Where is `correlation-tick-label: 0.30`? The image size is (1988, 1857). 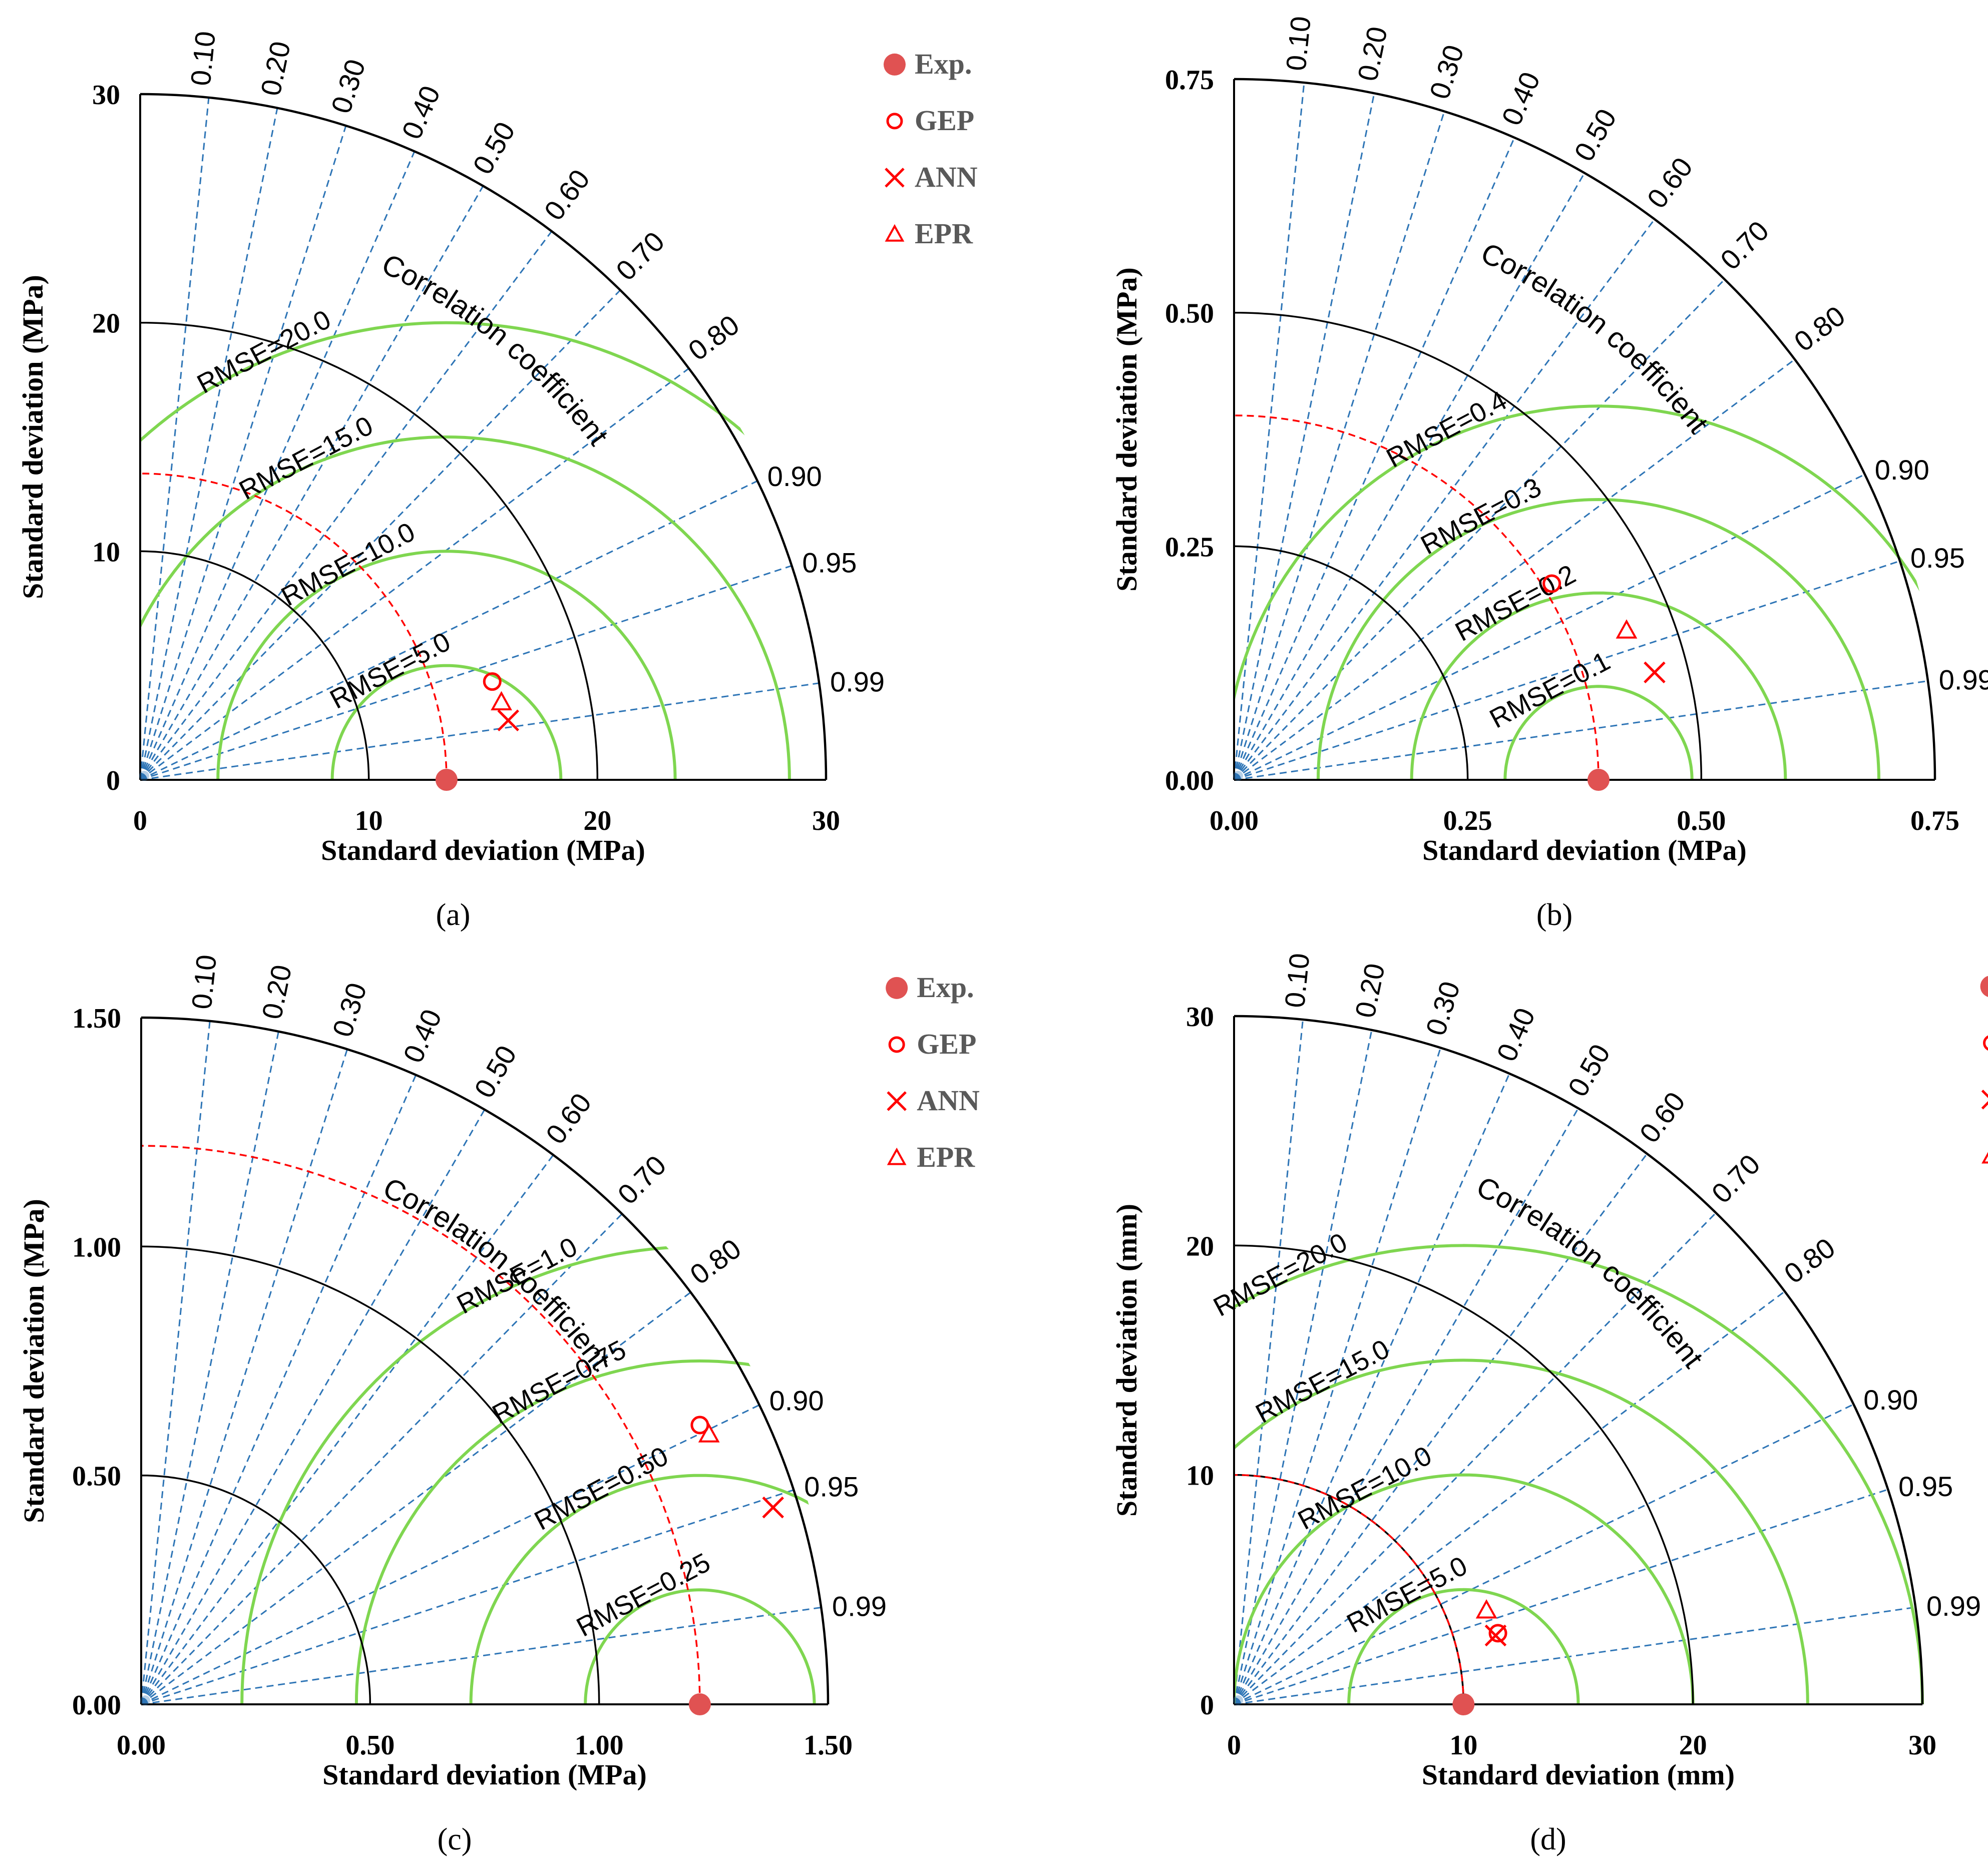
correlation-tick-label: 0.30 is located at coordinates (348, 87).